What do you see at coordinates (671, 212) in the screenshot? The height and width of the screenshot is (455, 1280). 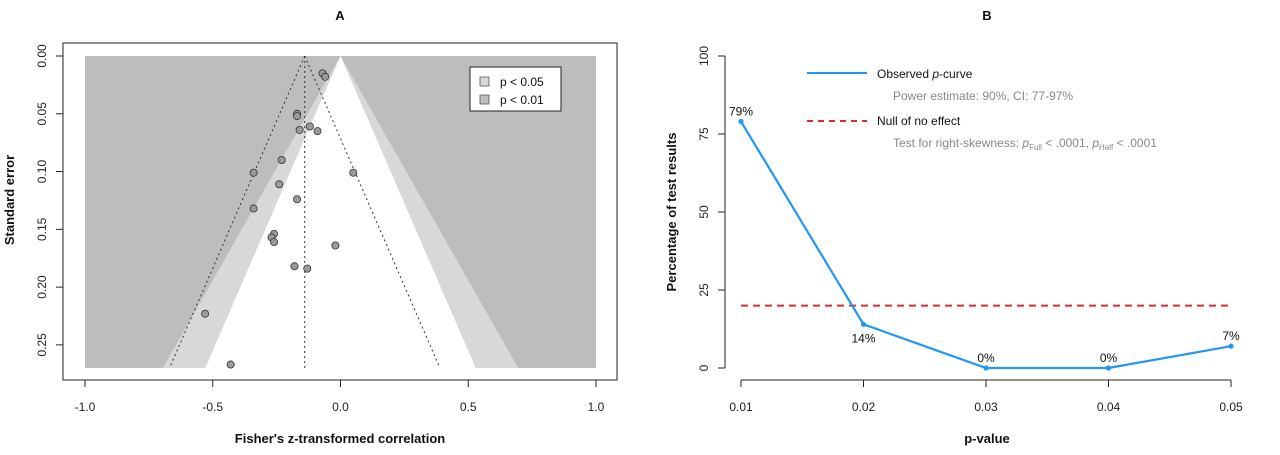 I see `panel-b-y-title: Percentage of test results` at bounding box center [671, 212].